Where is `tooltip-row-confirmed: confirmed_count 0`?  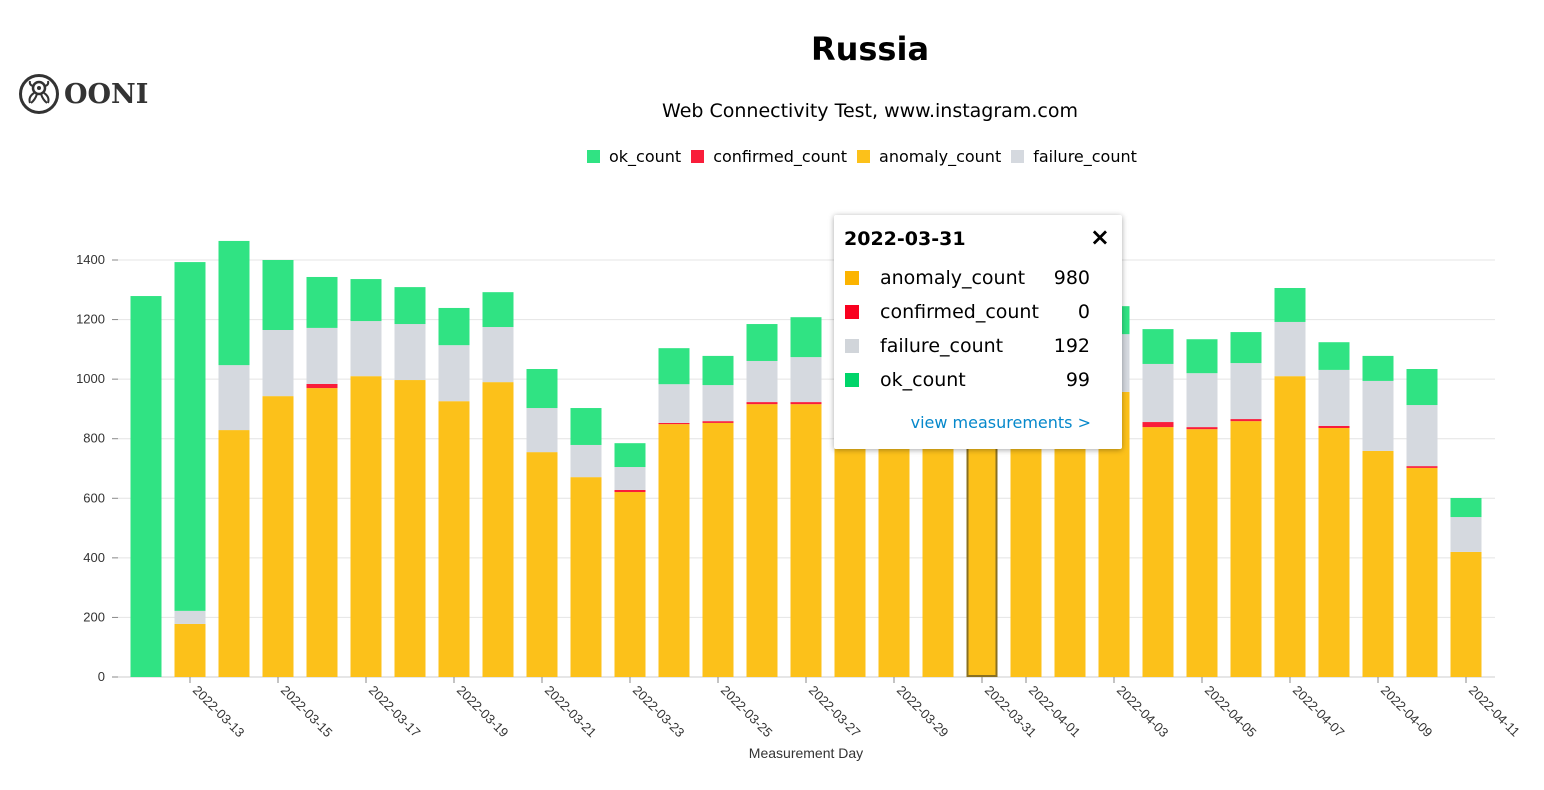 tooltip-row-confirmed: confirmed_count 0 is located at coordinates (967, 312).